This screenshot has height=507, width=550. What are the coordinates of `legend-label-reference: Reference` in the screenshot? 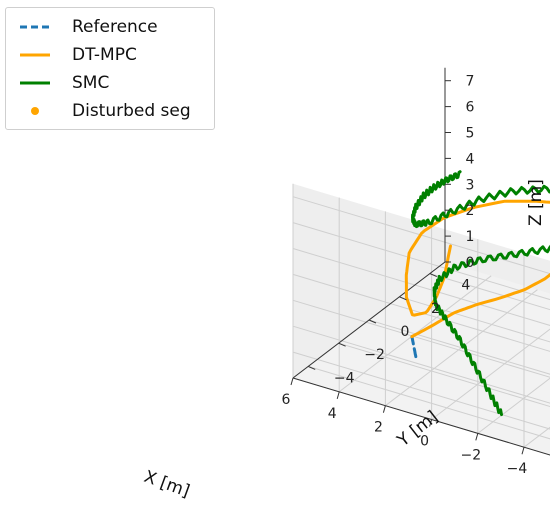 It's located at (115, 27).